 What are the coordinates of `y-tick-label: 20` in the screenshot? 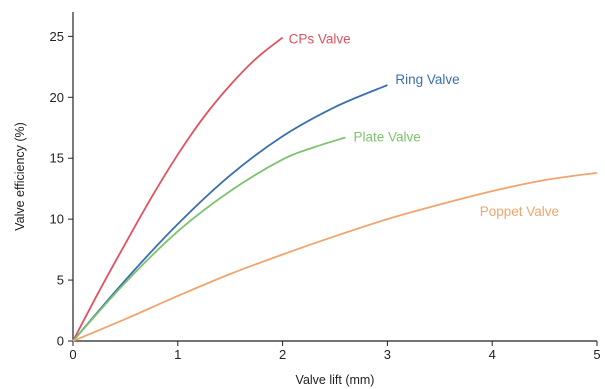 It's located at (57, 97).